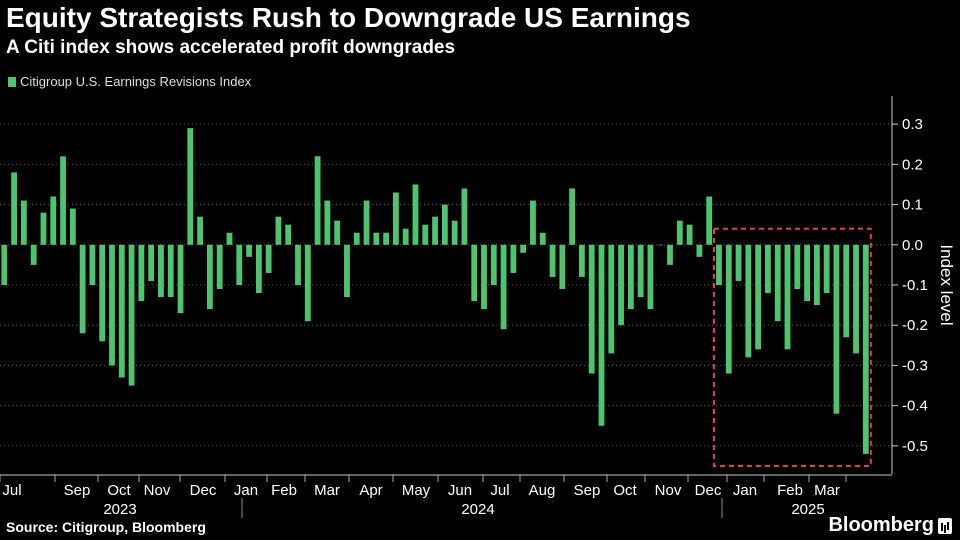 This screenshot has width=960, height=540. What do you see at coordinates (912, 164) in the screenshot?
I see `y-tick-label: 0.2` at bounding box center [912, 164].